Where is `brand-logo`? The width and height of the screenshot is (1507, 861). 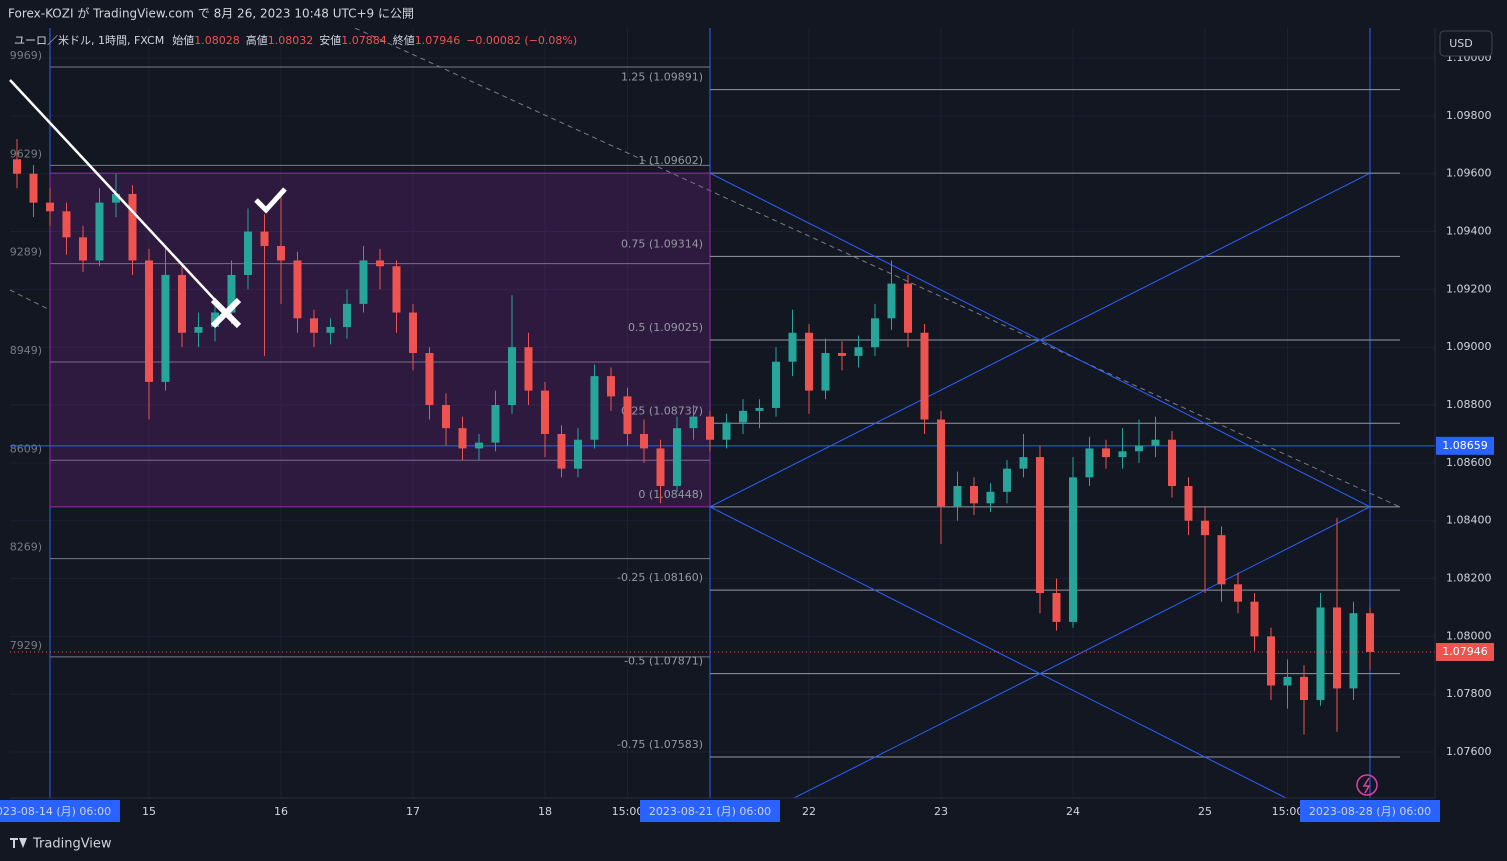 brand-logo is located at coordinates (18, 843).